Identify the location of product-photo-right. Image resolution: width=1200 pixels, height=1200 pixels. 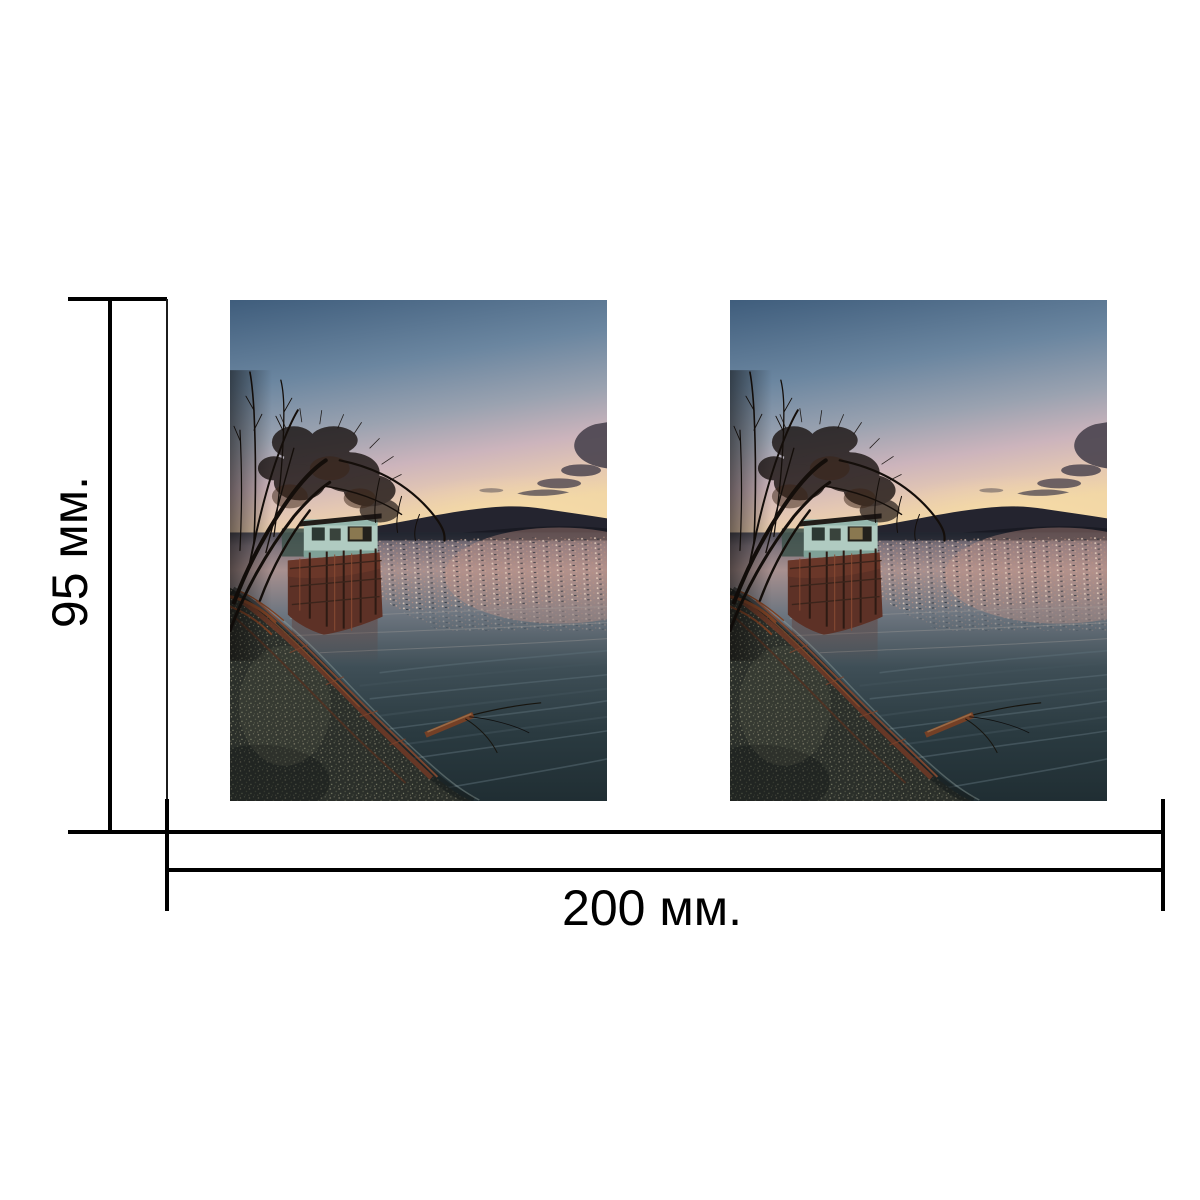
(918, 550).